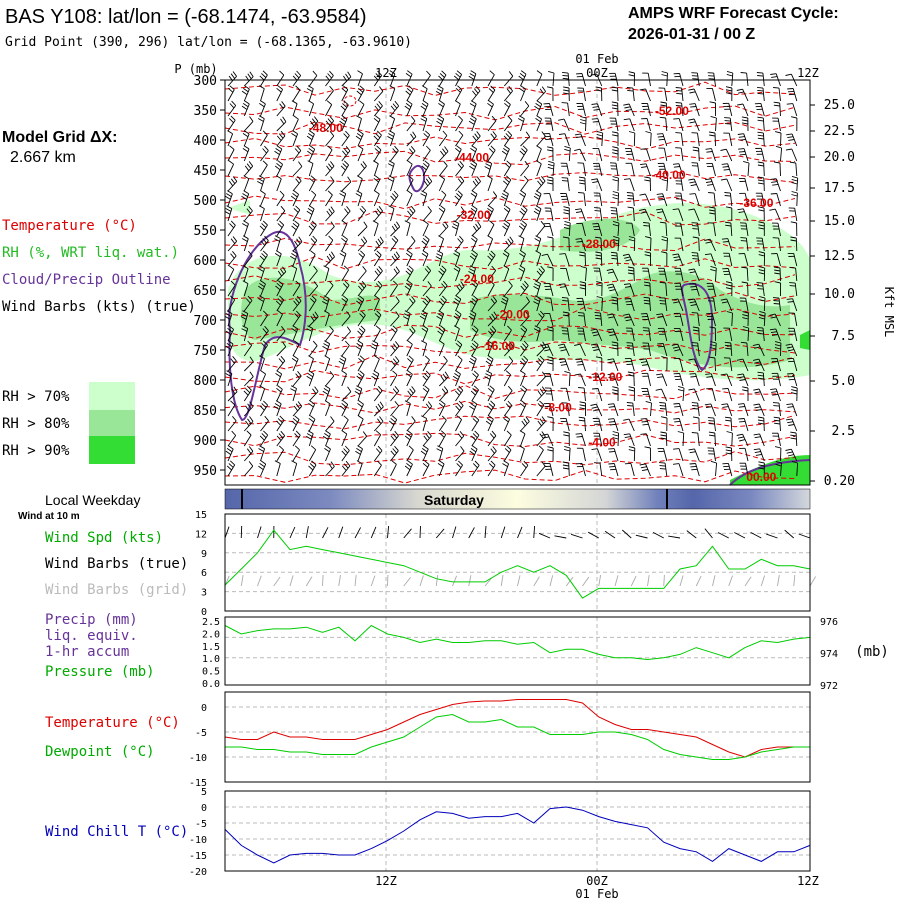 The image size is (900, 900). What do you see at coordinates (843, 381) in the screenshot?
I see `height-tick-label: 5.0` at bounding box center [843, 381].